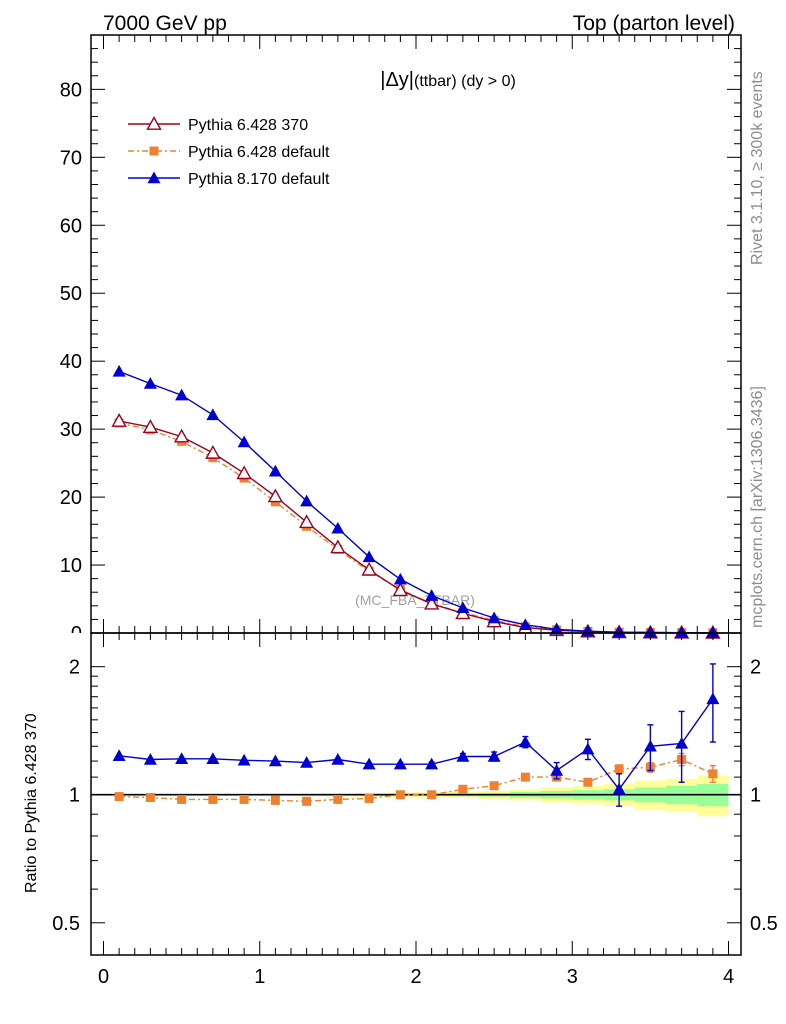 Image resolution: width=786 pixels, height=1024 pixels. Describe the element at coordinates (755, 668) in the screenshot. I see `ratio-y-tick-label-right: 2` at that location.